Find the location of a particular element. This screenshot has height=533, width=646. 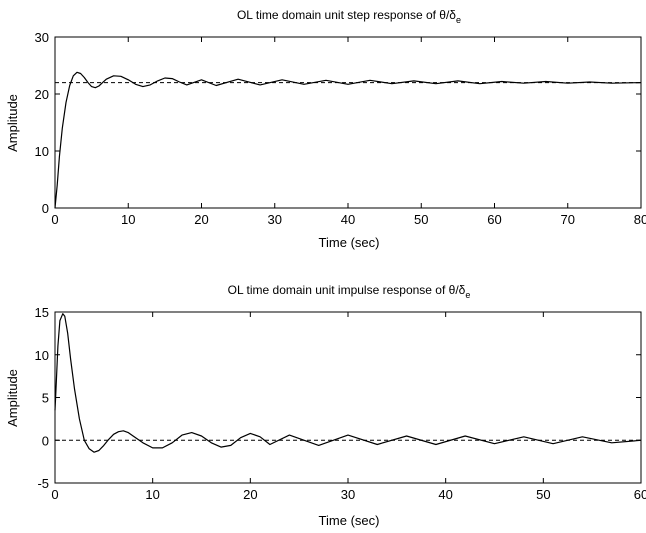

step-response-xtick-label: 0 is located at coordinates (54, 219).